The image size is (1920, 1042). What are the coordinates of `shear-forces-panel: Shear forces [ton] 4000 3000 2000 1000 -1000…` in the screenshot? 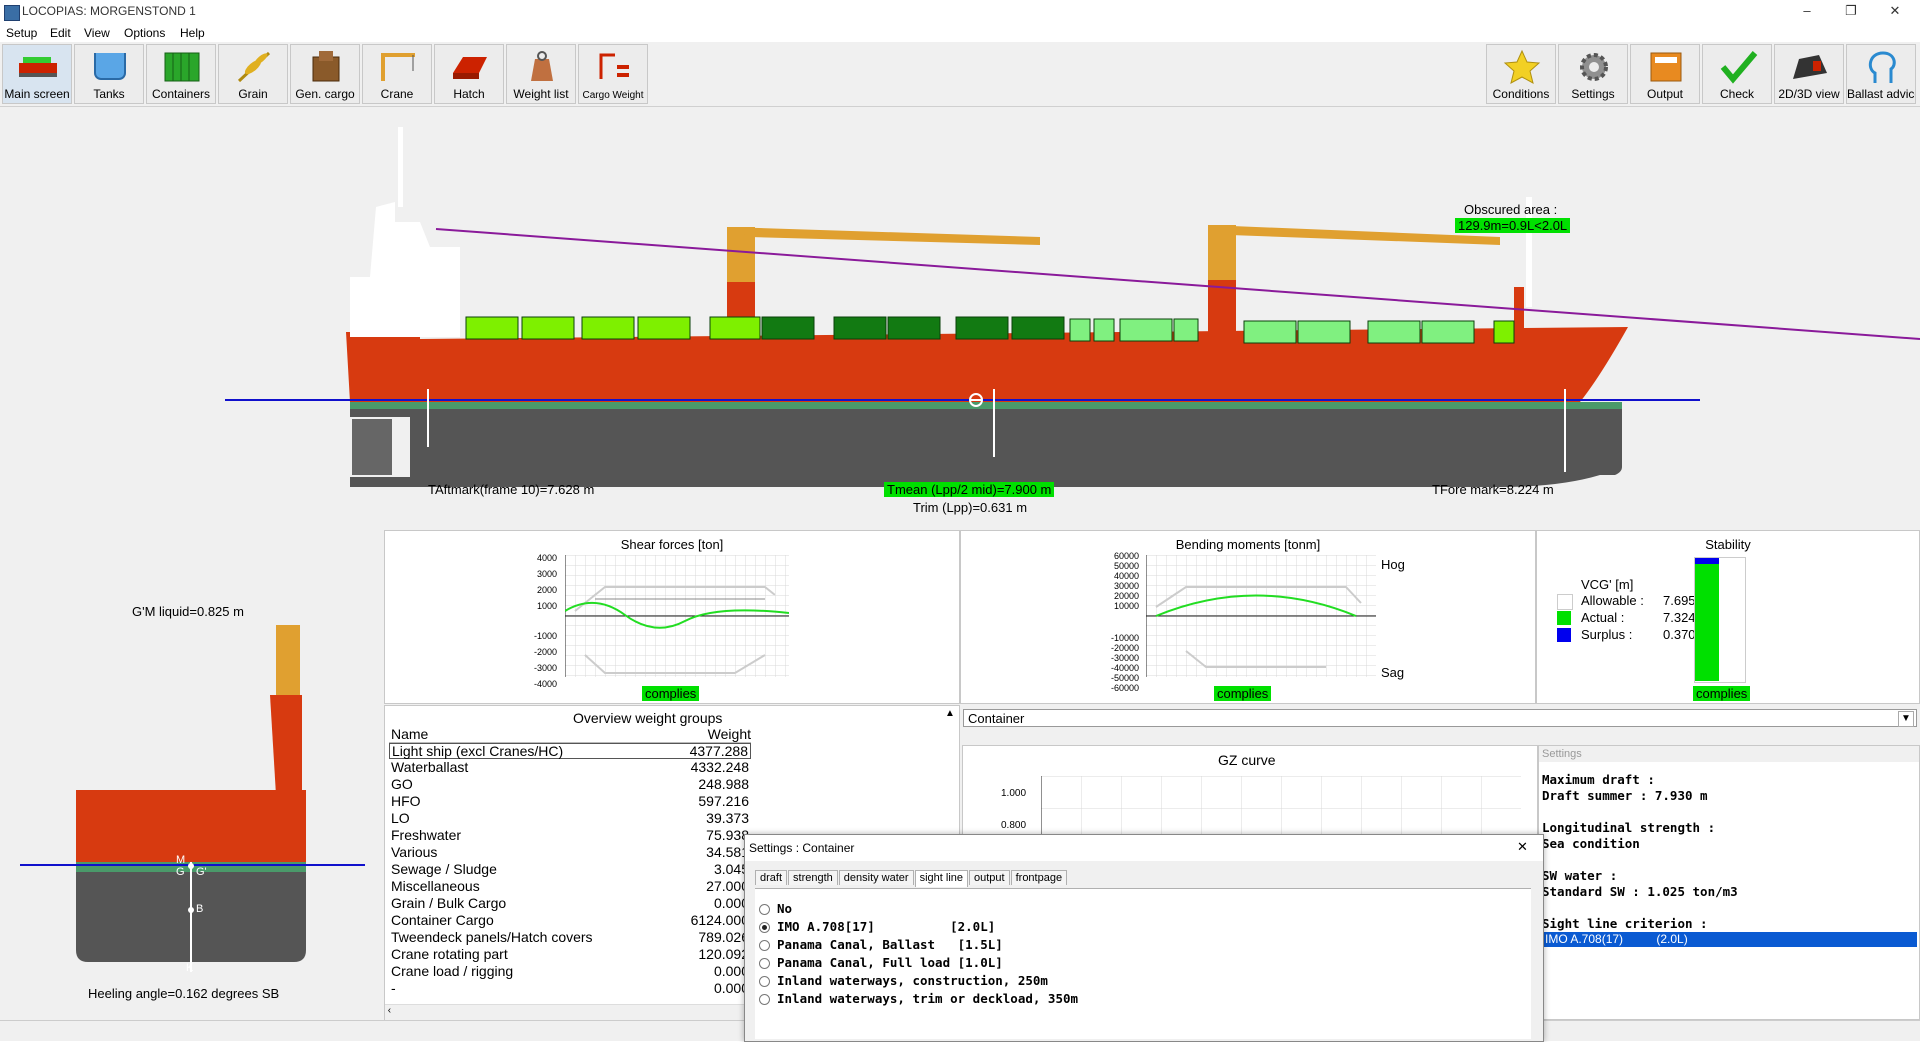 It's located at (672, 617).